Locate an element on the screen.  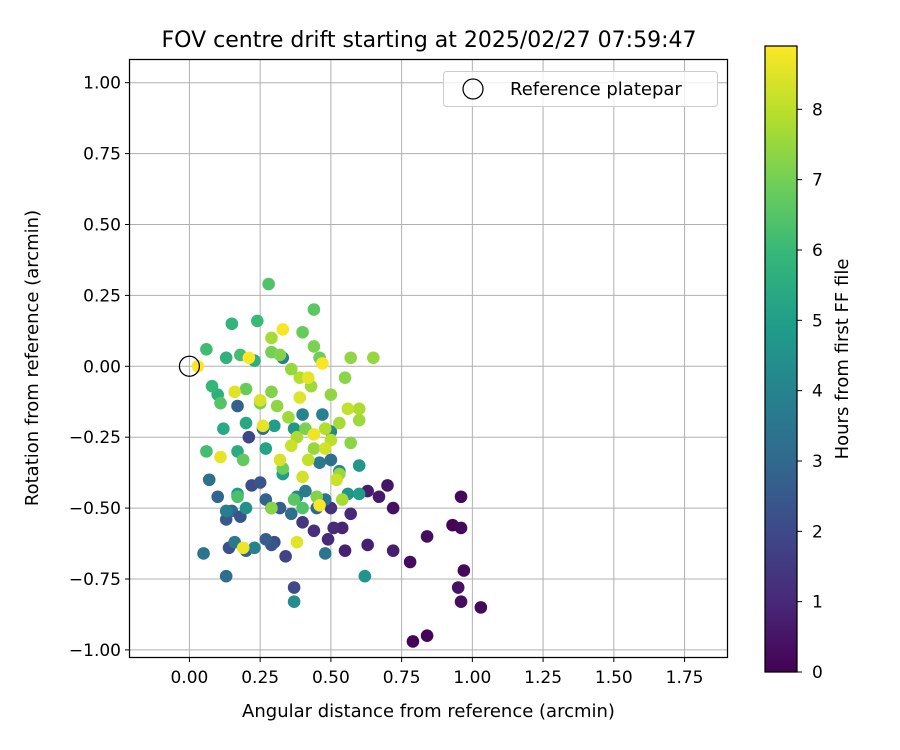
colorbar-tick-label: 3 is located at coordinates (817, 462).